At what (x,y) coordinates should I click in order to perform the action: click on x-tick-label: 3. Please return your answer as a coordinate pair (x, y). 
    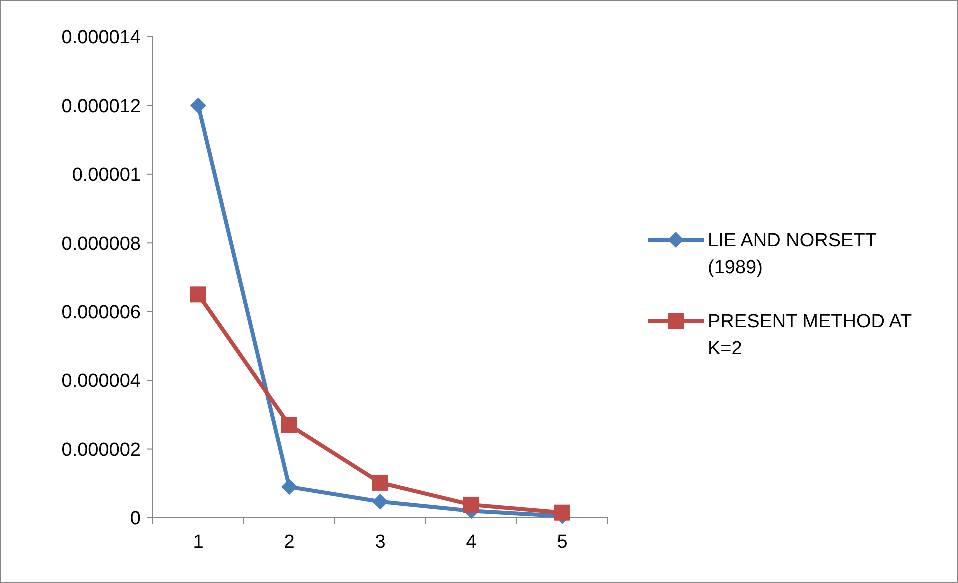
    Looking at the image, I should click on (380, 542).